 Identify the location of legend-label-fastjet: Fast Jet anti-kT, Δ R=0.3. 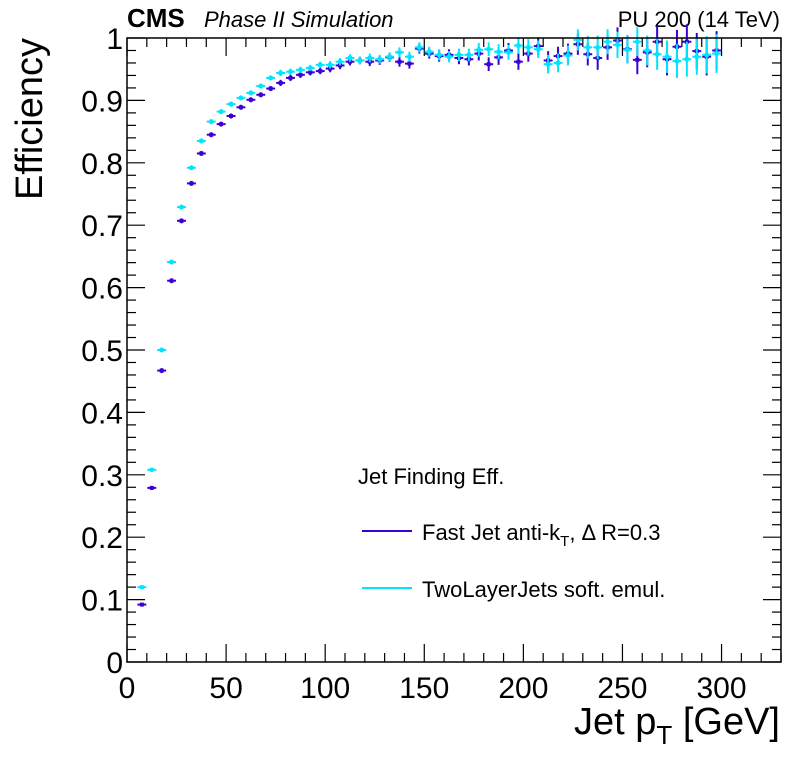
(541, 535).